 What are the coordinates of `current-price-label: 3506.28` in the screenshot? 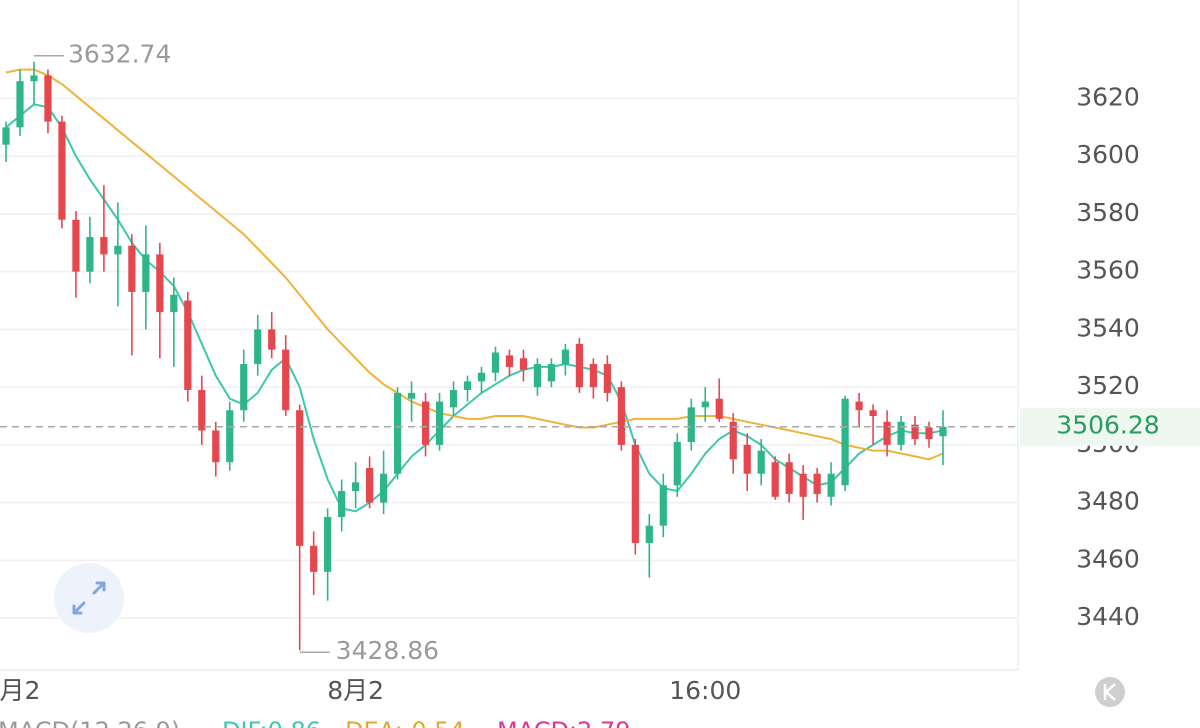 It's located at (1107, 425).